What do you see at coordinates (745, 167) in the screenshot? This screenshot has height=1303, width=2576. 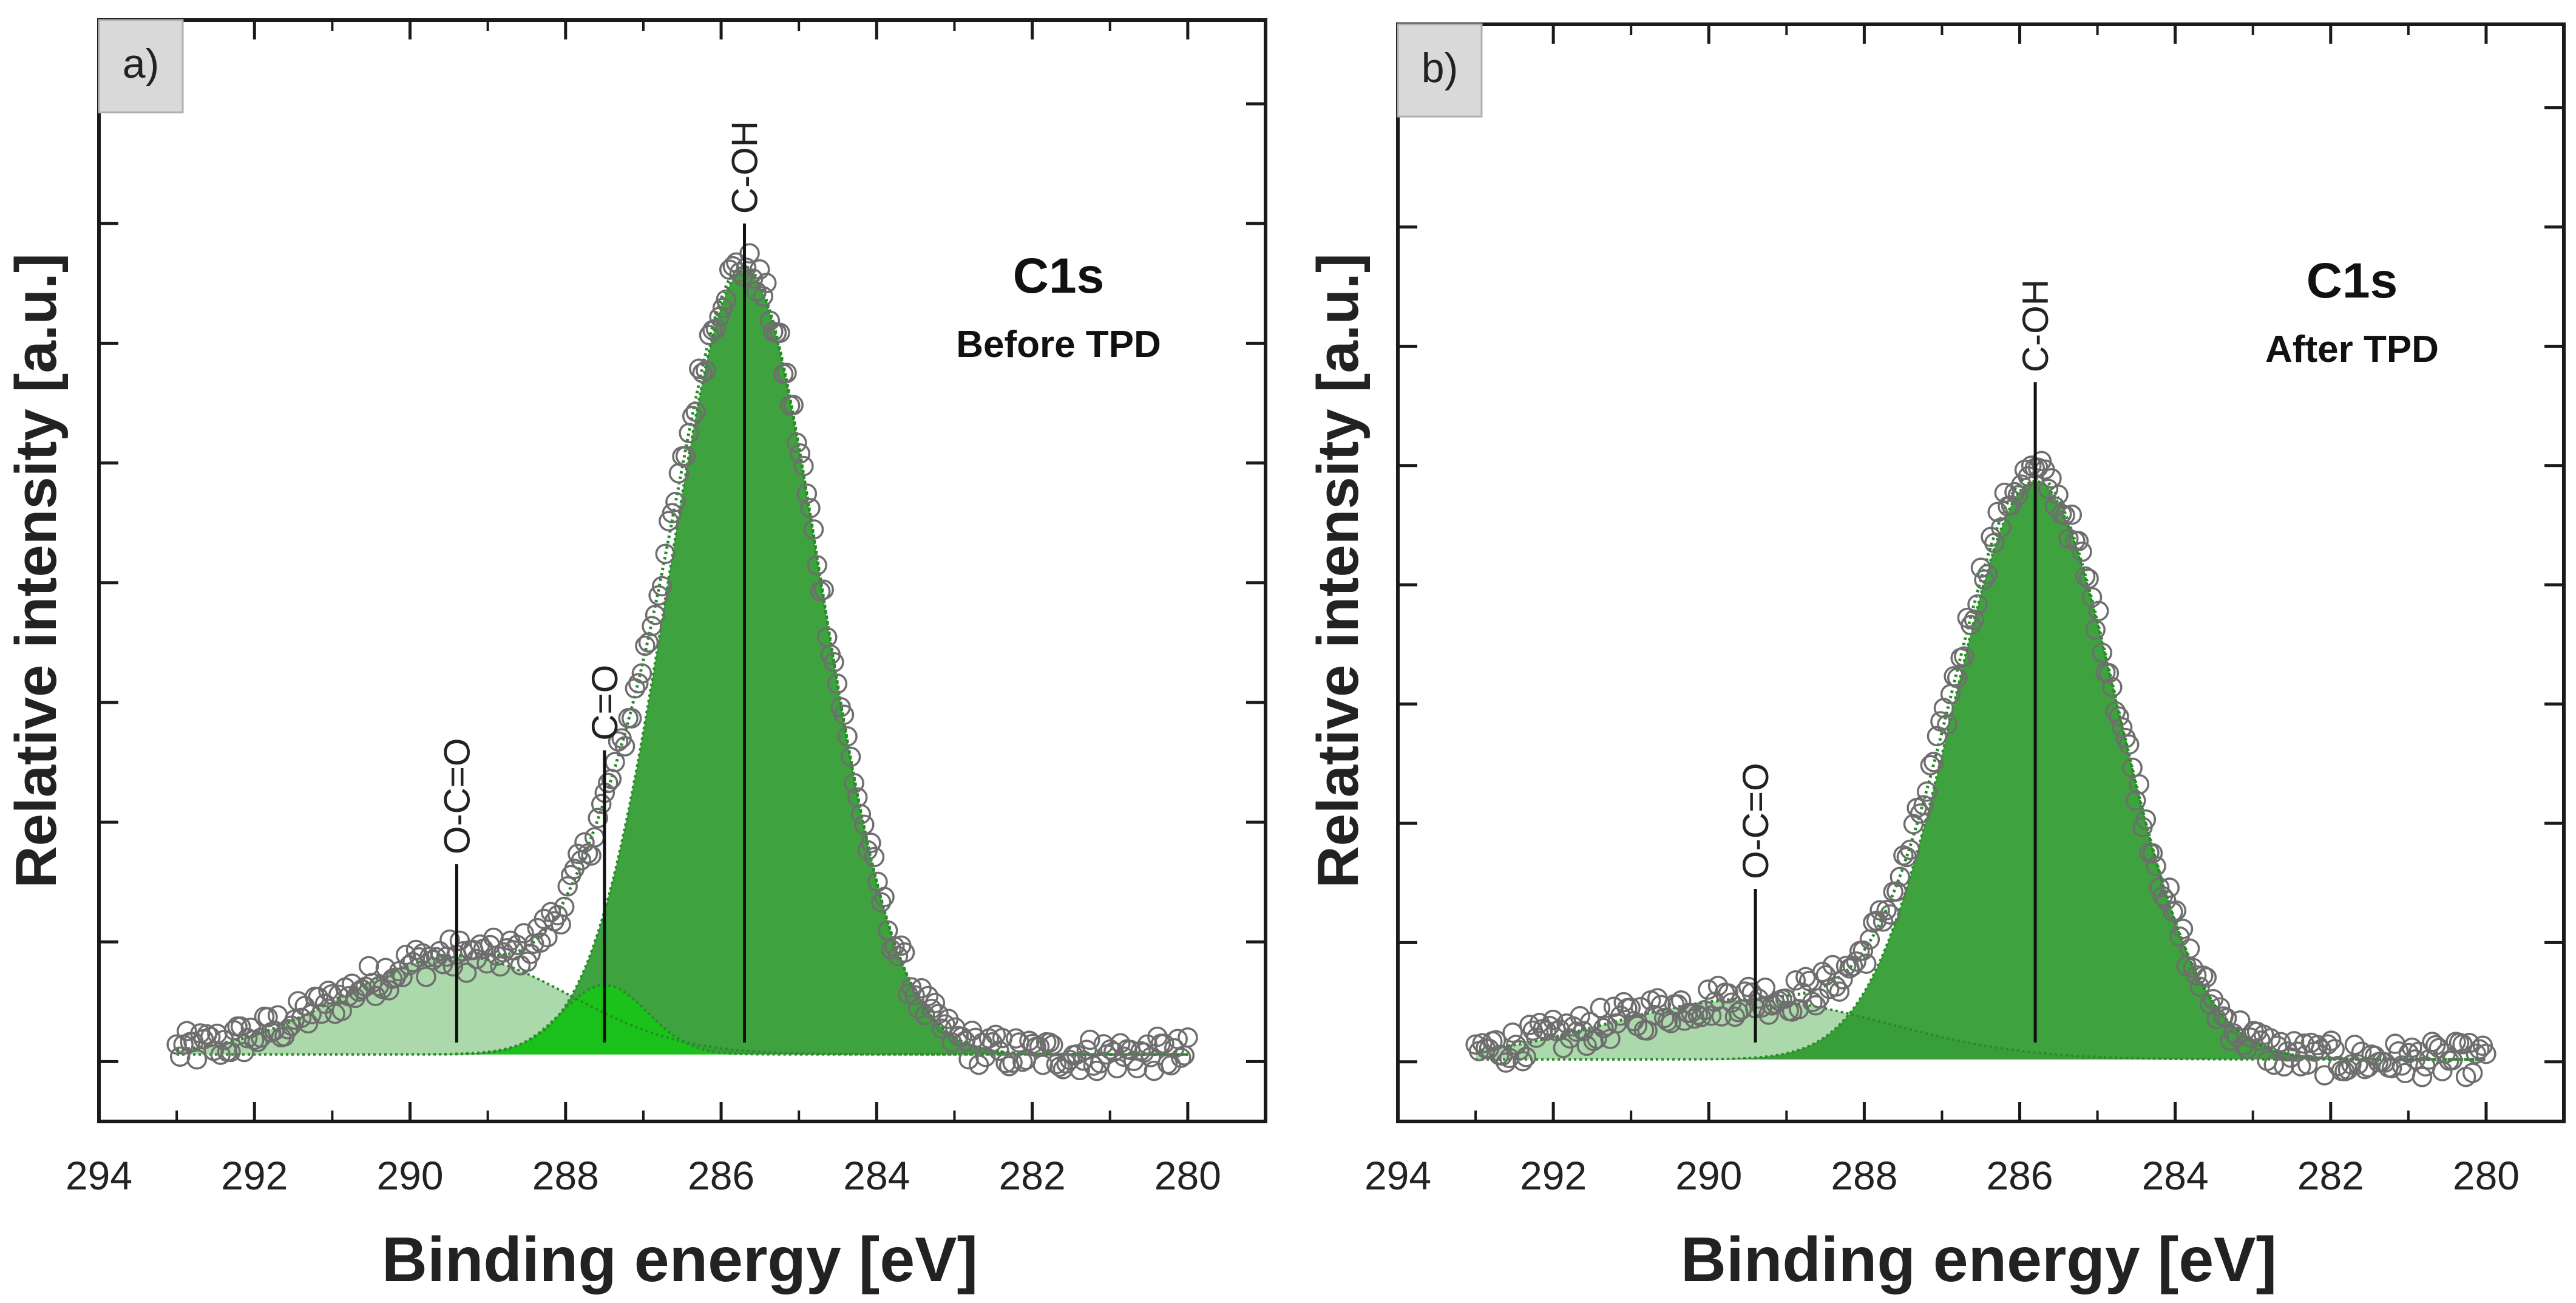 I see `panel-a-peak-label-c-oh: C-OH` at bounding box center [745, 167].